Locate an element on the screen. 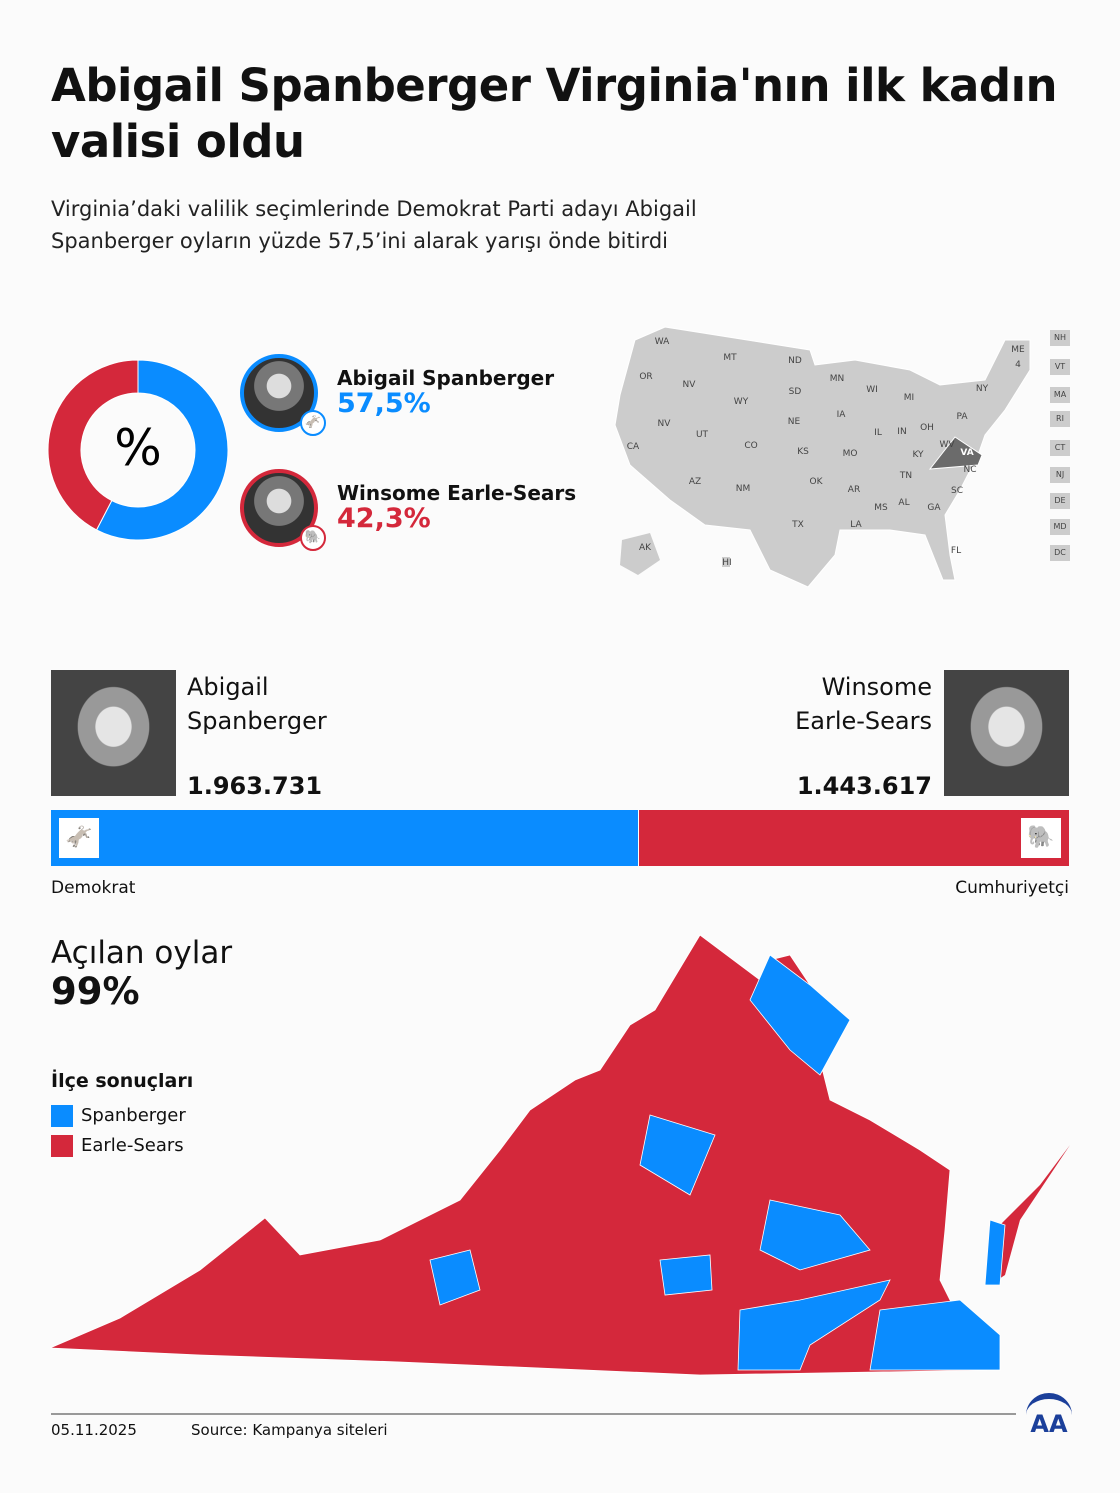 The image size is (1120, 1493). state-label: FL is located at coordinates (956, 551).